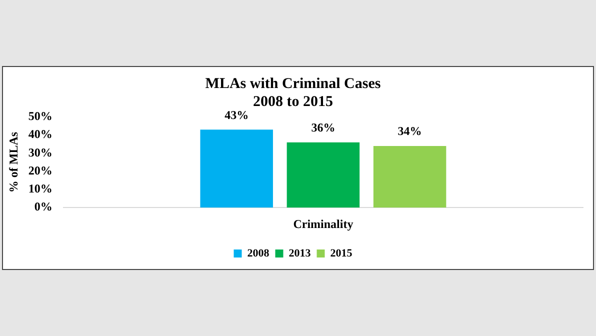  I want to click on x-tick-label: Criminality, so click(323, 223).